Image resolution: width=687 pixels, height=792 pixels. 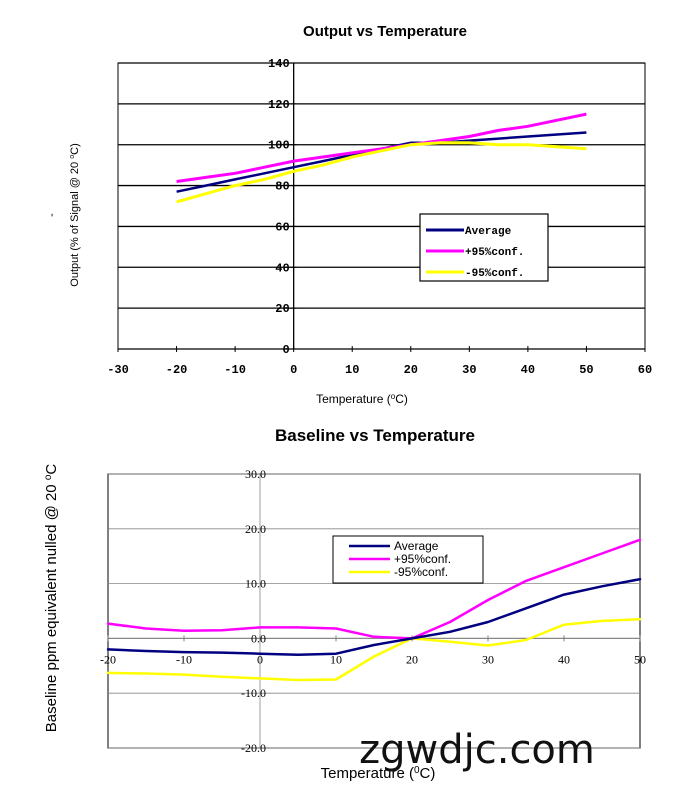 What do you see at coordinates (528, 370) in the screenshot?
I see `chart1-x-tick-label: 40` at bounding box center [528, 370].